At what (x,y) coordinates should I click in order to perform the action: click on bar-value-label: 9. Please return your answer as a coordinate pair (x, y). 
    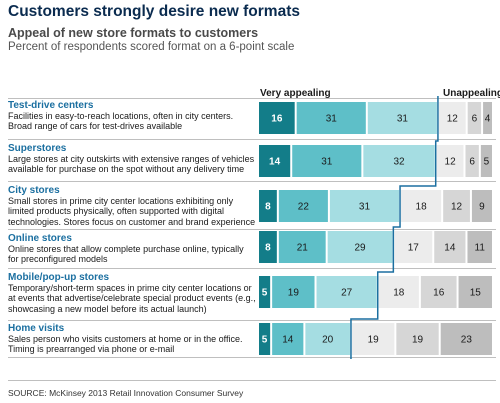
    Looking at the image, I should click on (482, 207).